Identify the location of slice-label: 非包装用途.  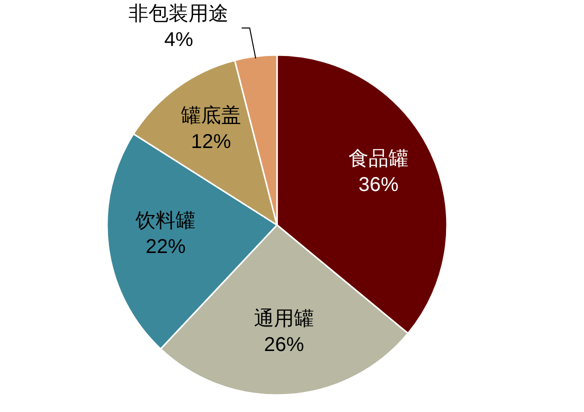
(178, 14).